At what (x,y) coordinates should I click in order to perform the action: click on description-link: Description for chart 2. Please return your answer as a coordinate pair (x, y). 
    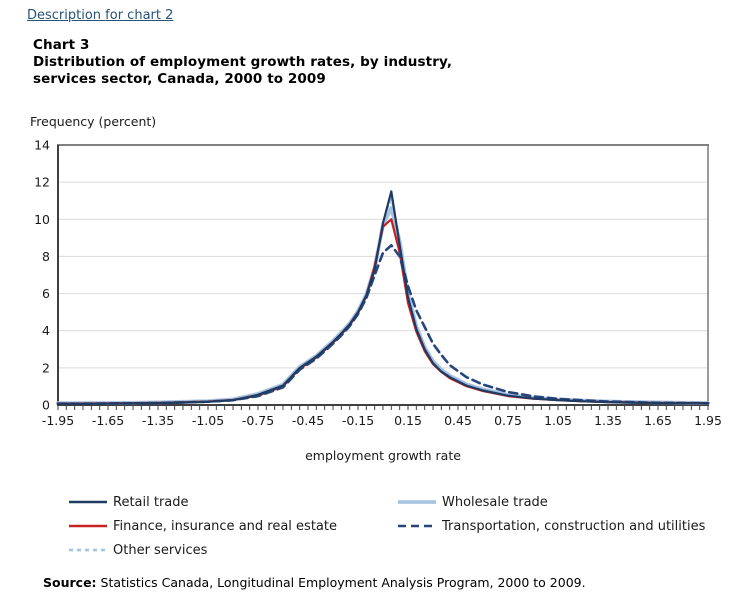
    Looking at the image, I should click on (100, 15).